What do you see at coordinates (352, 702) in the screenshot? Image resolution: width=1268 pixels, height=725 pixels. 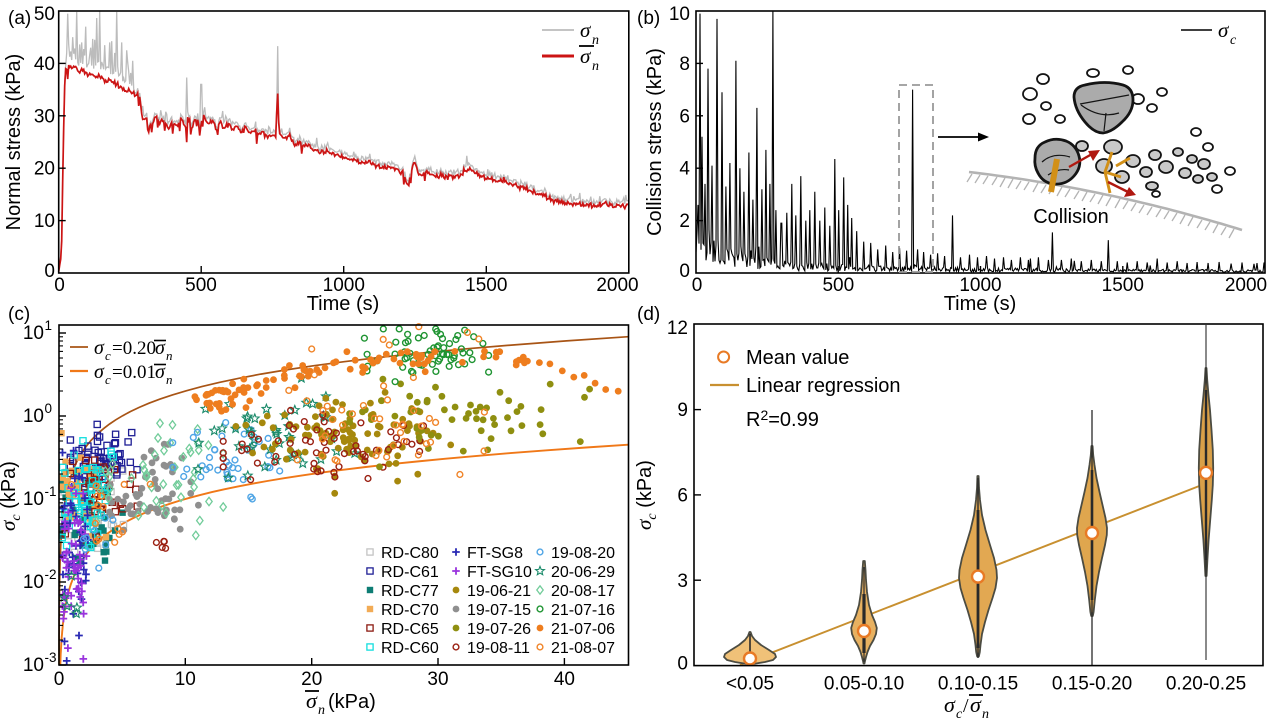 I see `svg-text: (kPa)` at bounding box center [352, 702].